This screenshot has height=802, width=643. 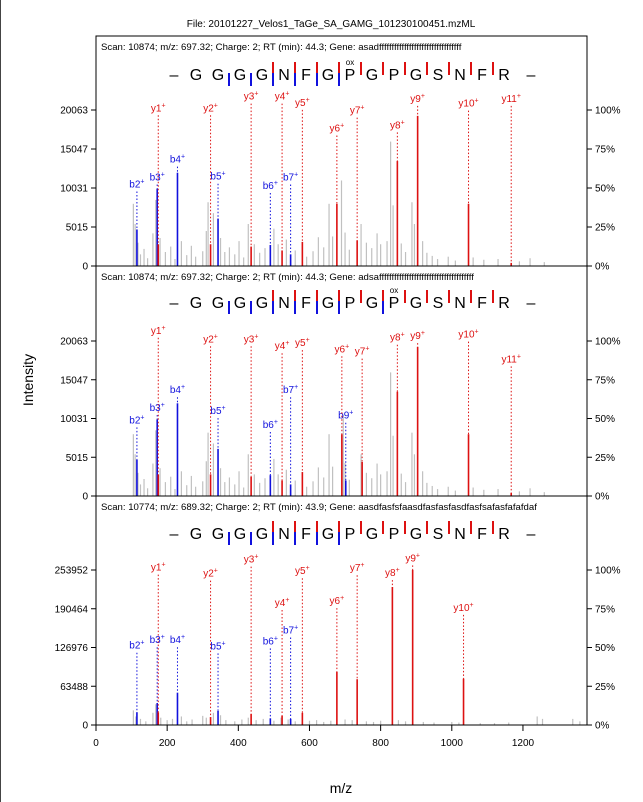 I want to click on x-axis-label: m/z, so click(x=341, y=788).